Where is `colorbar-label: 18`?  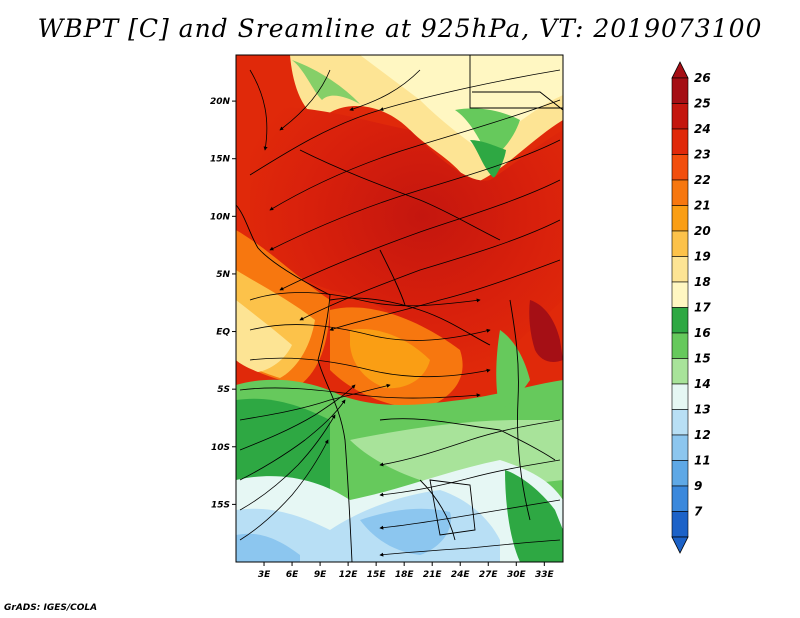 colorbar-label: 18 is located at coordinates (702, 282).